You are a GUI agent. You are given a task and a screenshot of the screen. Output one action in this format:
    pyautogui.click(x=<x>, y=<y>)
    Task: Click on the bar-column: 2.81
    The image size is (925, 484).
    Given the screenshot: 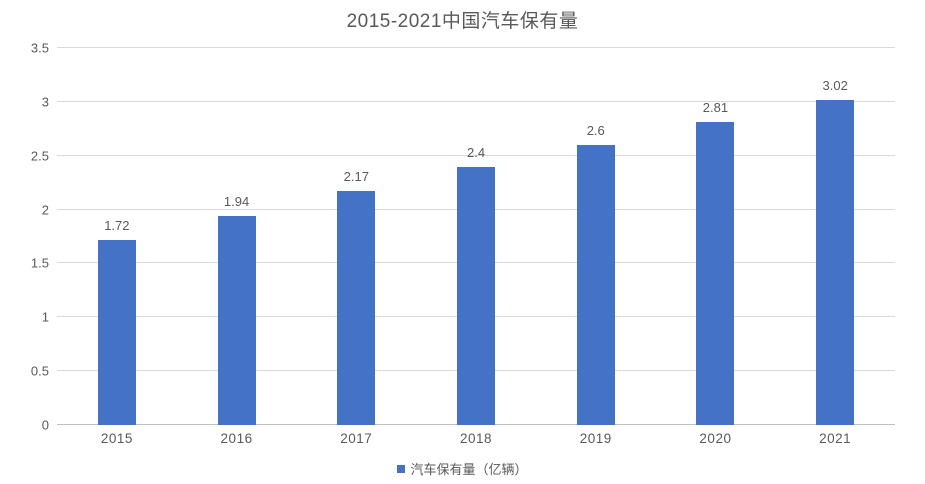 What is the action you would take?
    pyautogui.click(x=716, y=236)
    